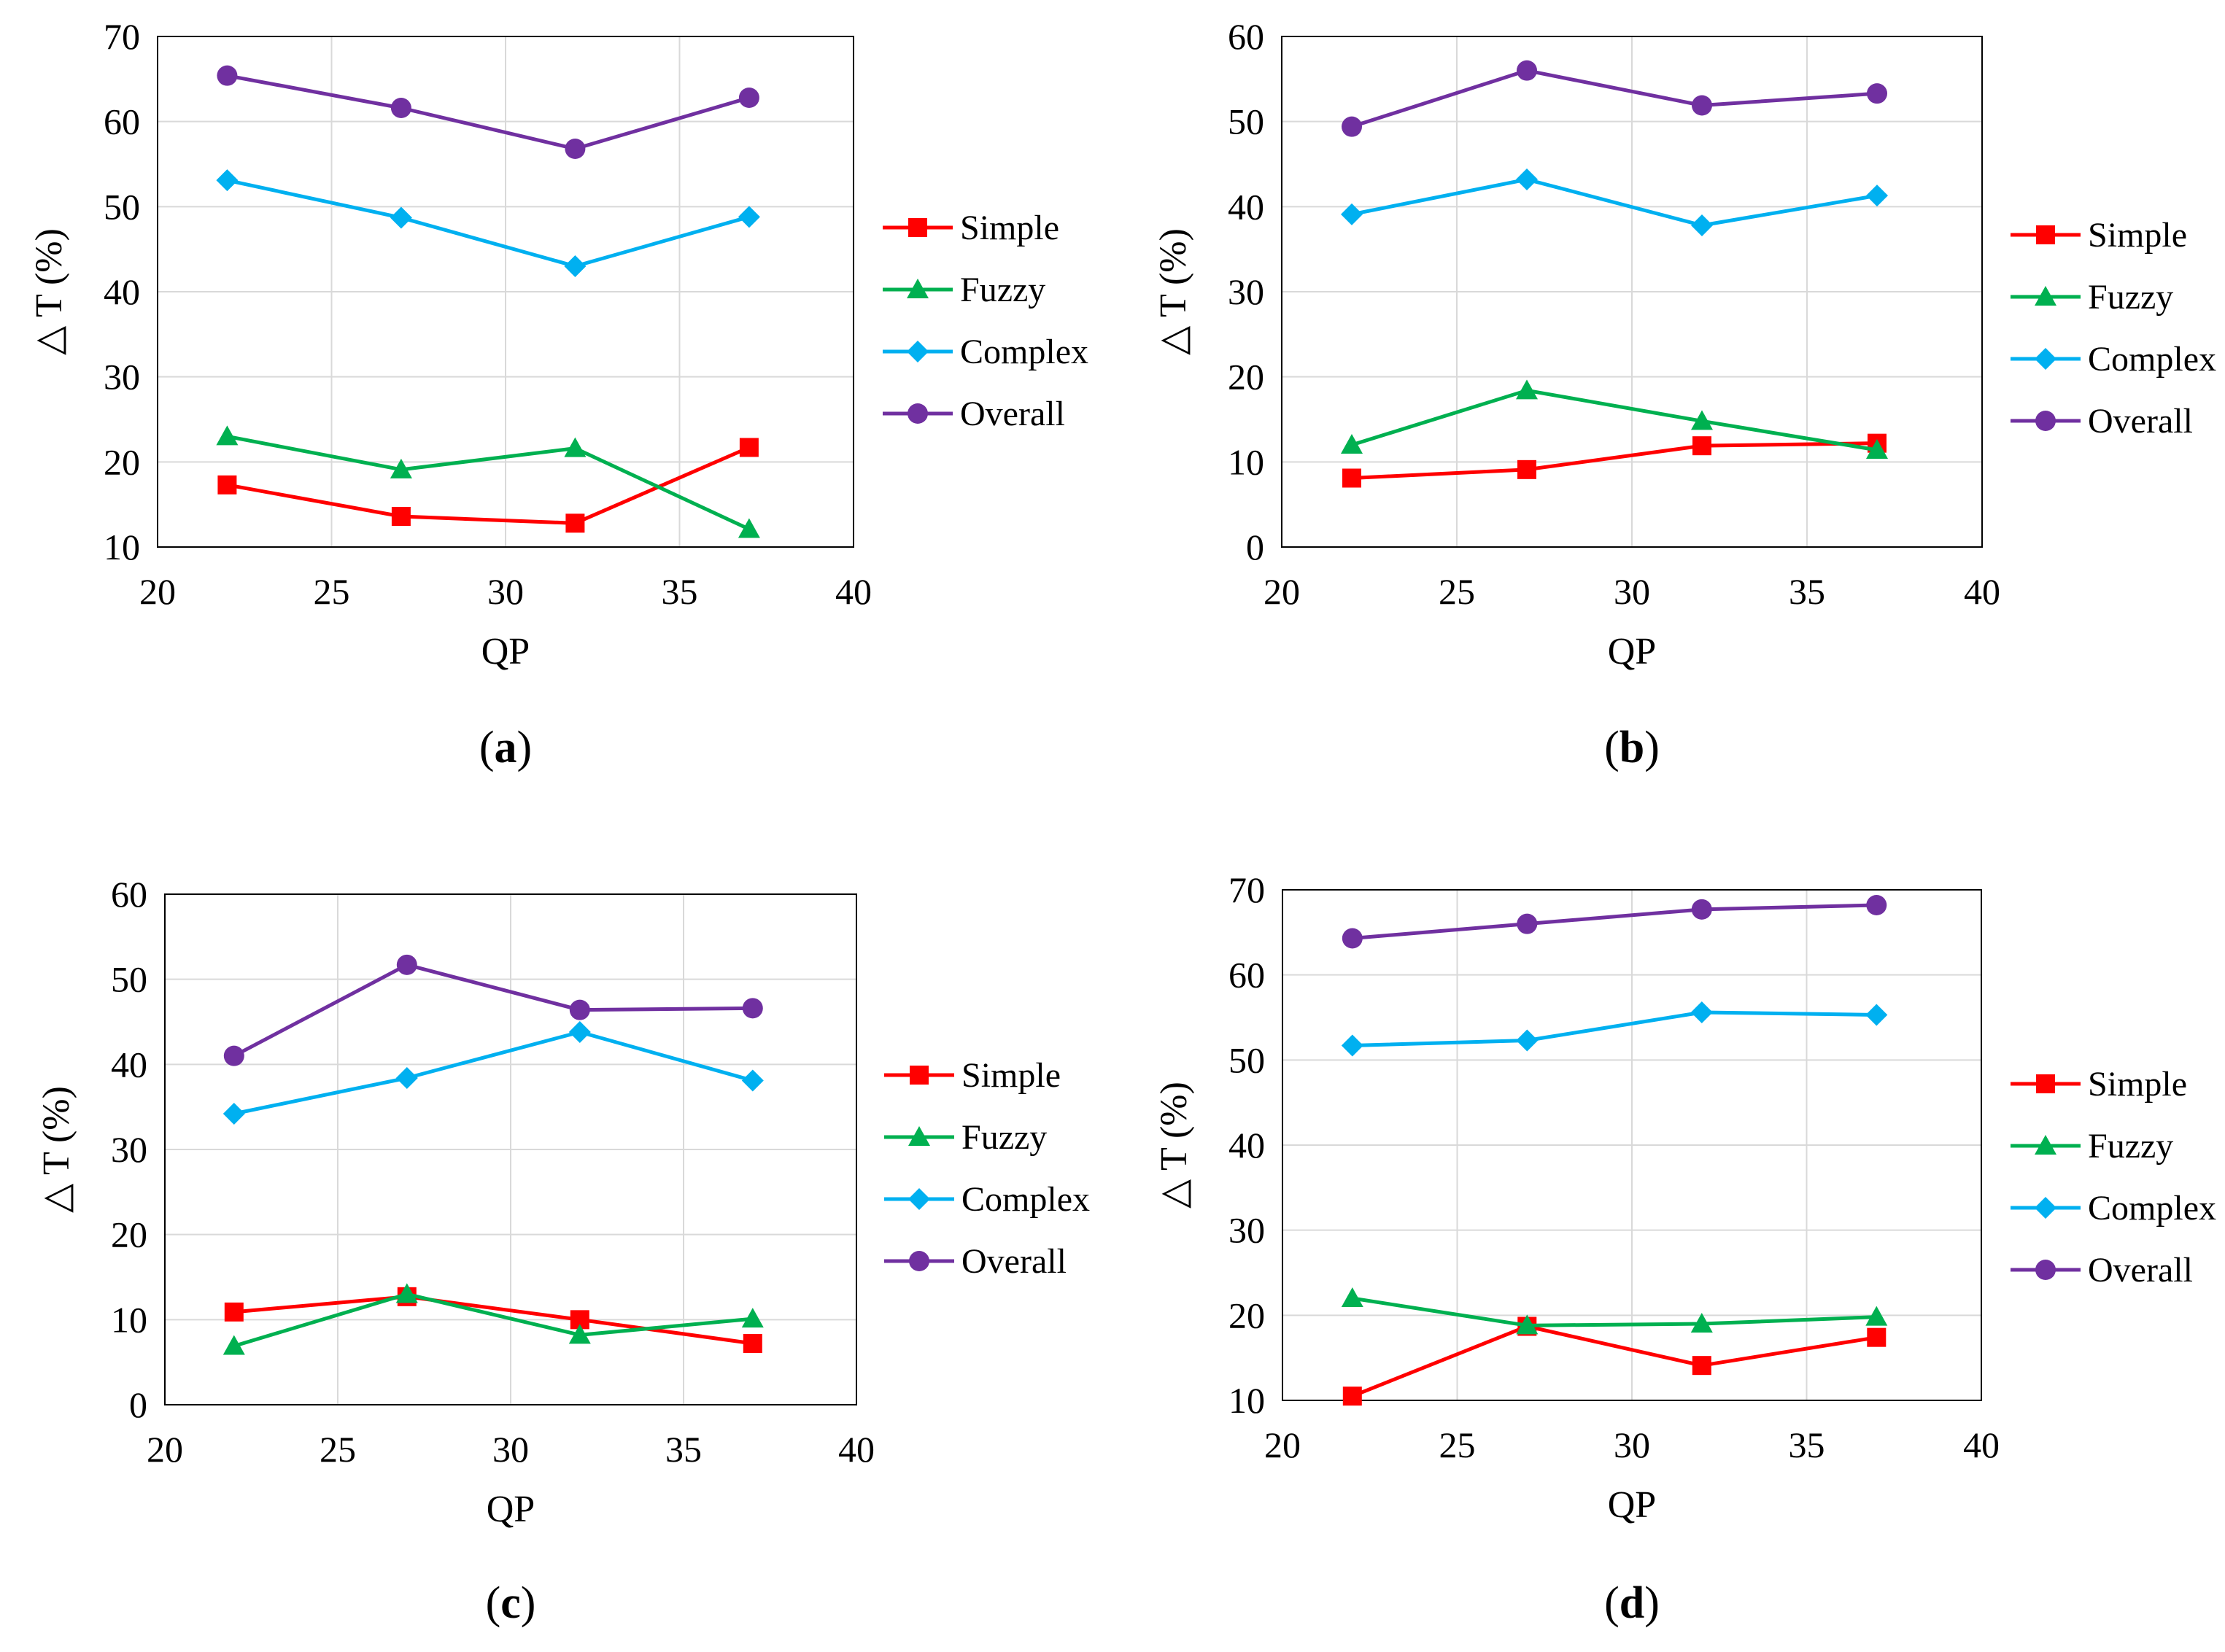 This screenshot has width=2225, height=1652. I want to click on panel-letter: d, so click(1632, 1603).